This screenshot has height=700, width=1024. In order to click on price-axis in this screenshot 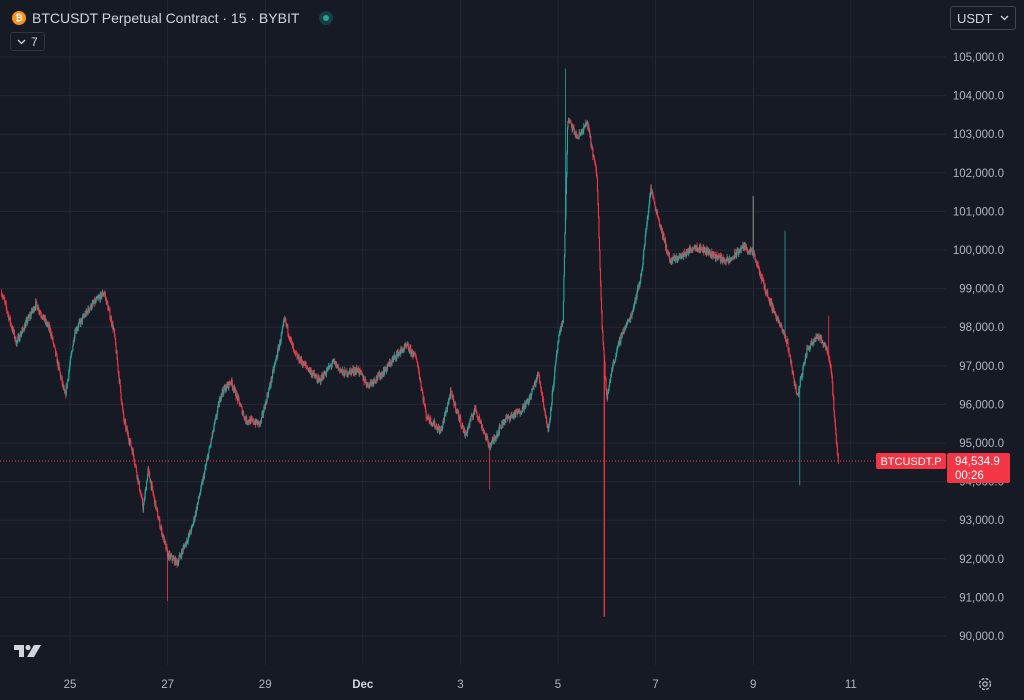, I will do `click(985, 332)`.